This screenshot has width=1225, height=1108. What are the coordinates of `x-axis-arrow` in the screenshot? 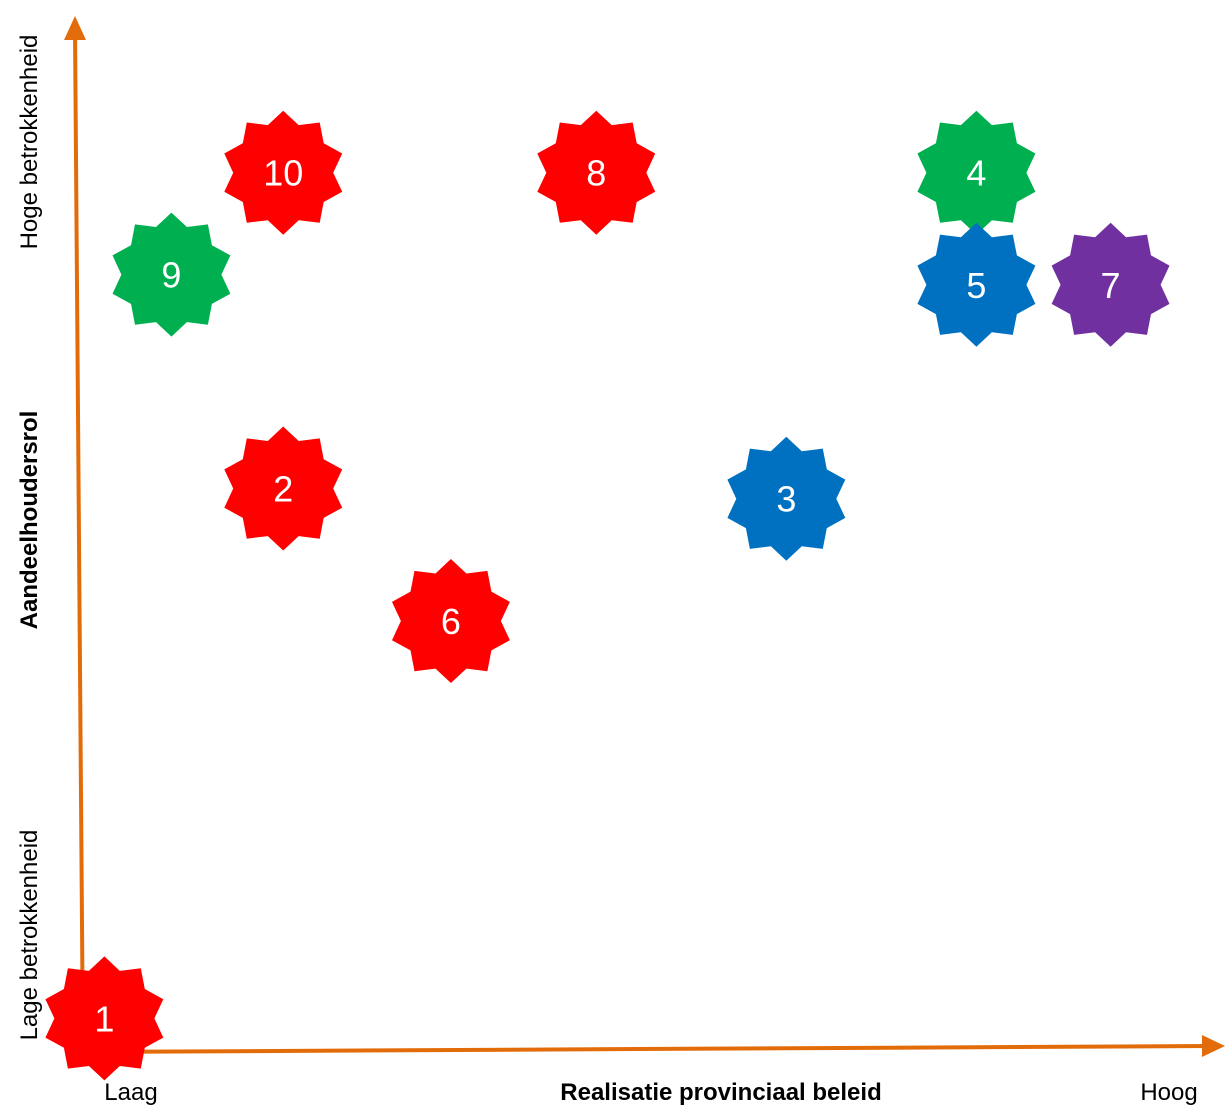 It's located at (645, 1049).